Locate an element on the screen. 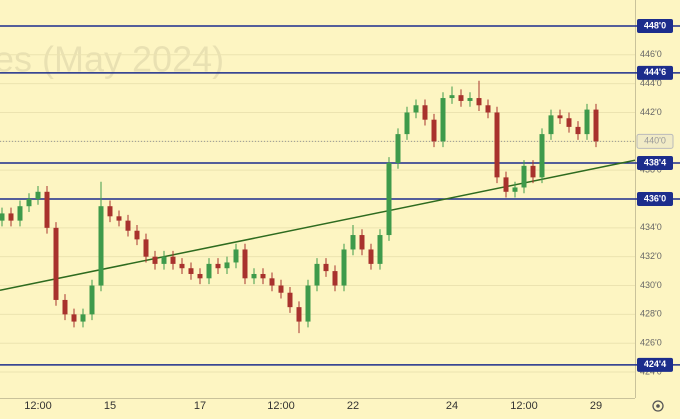 The height and width of the screenshot is (419, 680). level-label: 444'6 is located at coordinates (655, 72).